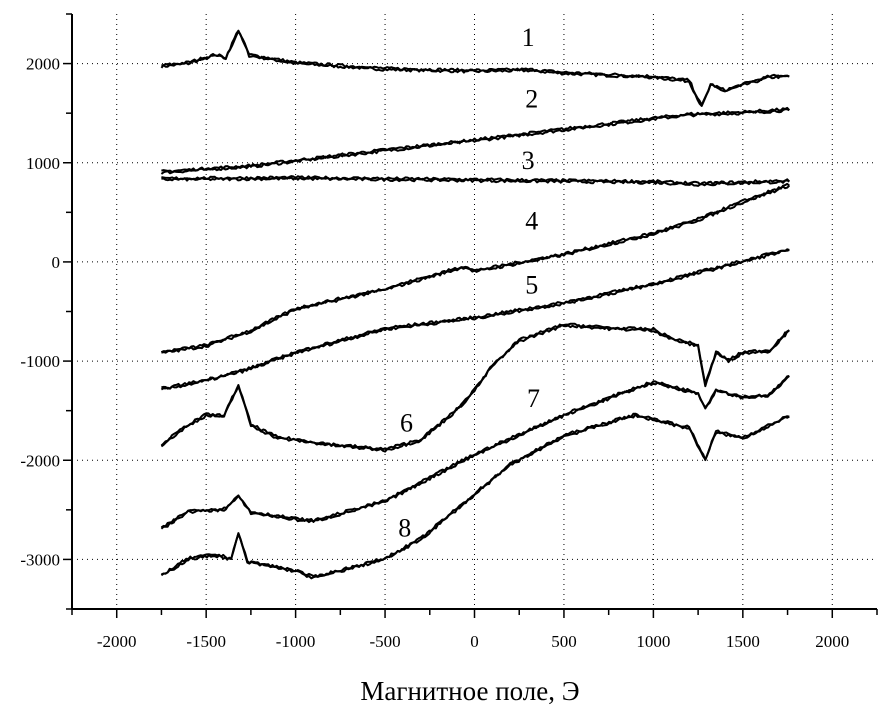  What do you see at coordinates (117, 641) in the screenshot?
I see `x-tick-label: -2000` at bounding box center [117, 641].